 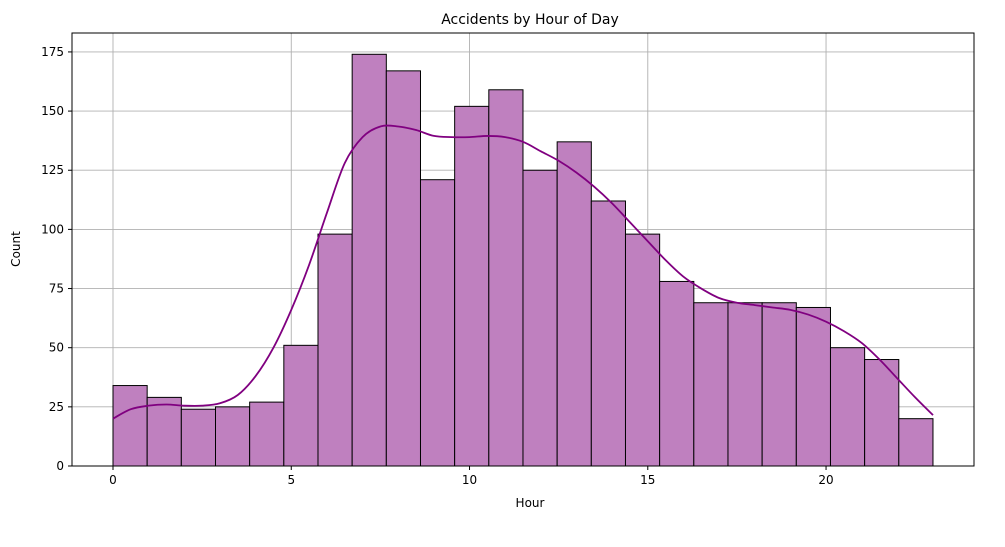 What do you see at coordinates (52, 52) in the screenshot?
I see `y-tick-label: 175` at bounding box center [52, 52].